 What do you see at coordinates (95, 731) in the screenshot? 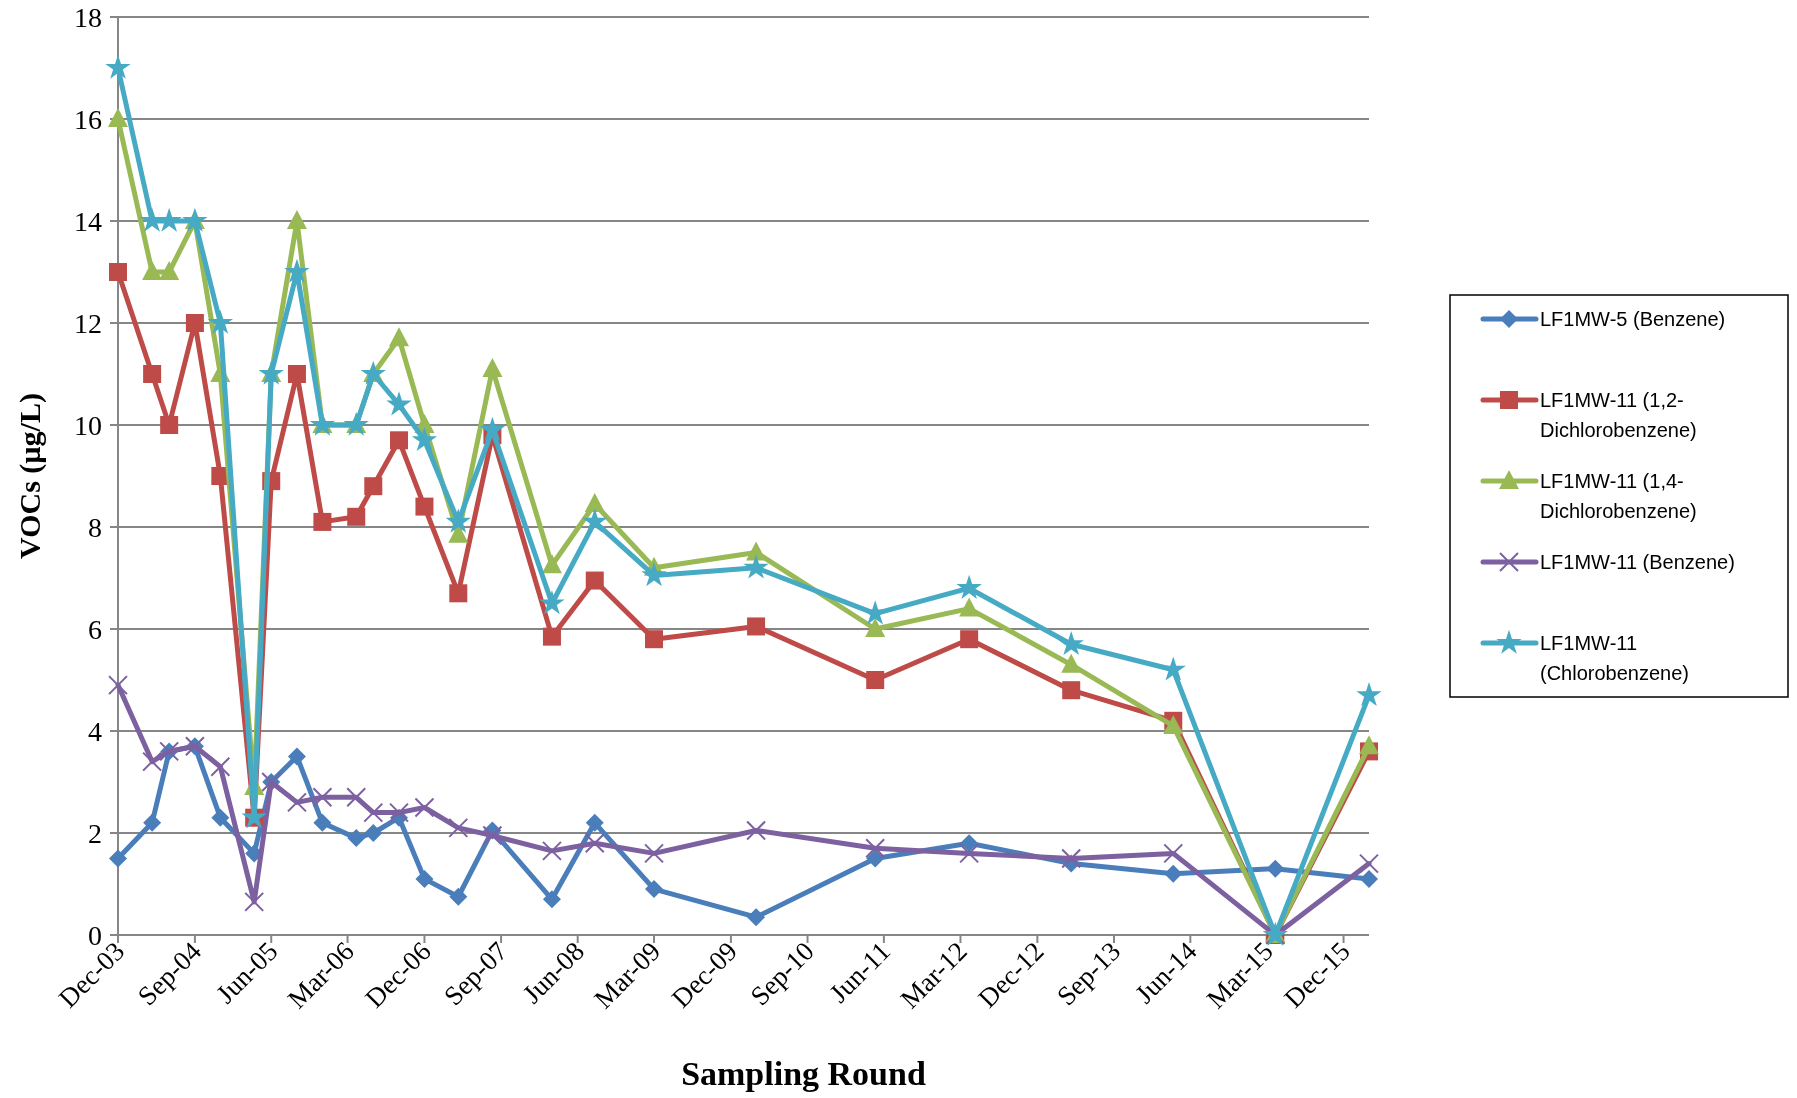
I see `y-tick-label: 4` at bounding box center [95, 731].